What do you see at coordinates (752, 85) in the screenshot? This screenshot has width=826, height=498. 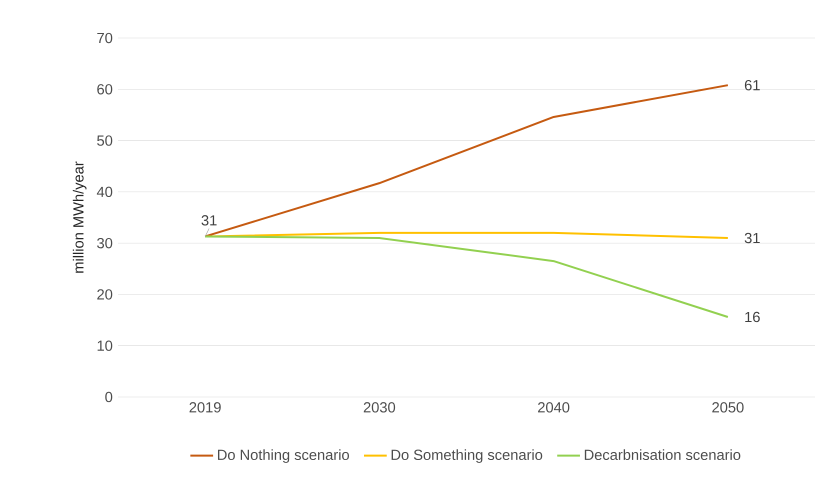 I see `data-label: 61` at bounding box center [752, 85].